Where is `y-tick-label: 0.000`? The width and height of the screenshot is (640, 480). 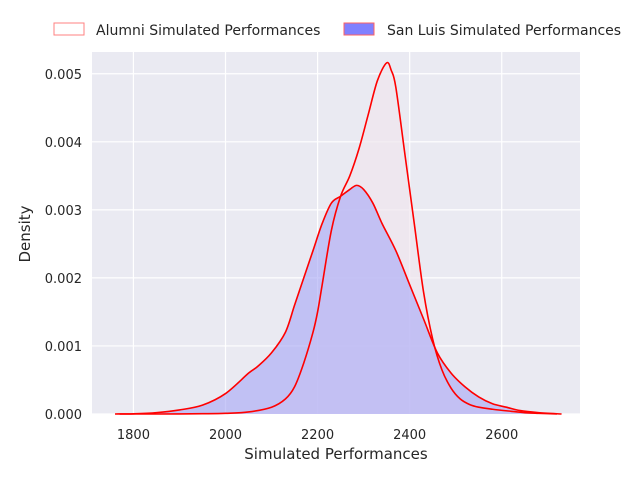 y-tick-label: 0.000 is located at coordinates (63, 415).